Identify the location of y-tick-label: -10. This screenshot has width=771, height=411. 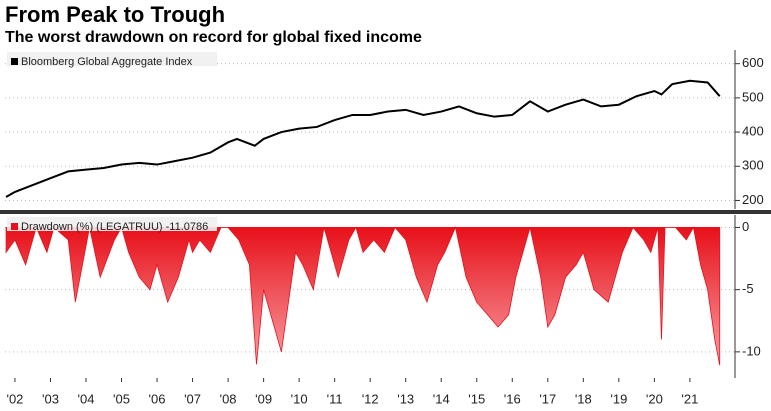
(751, 350).